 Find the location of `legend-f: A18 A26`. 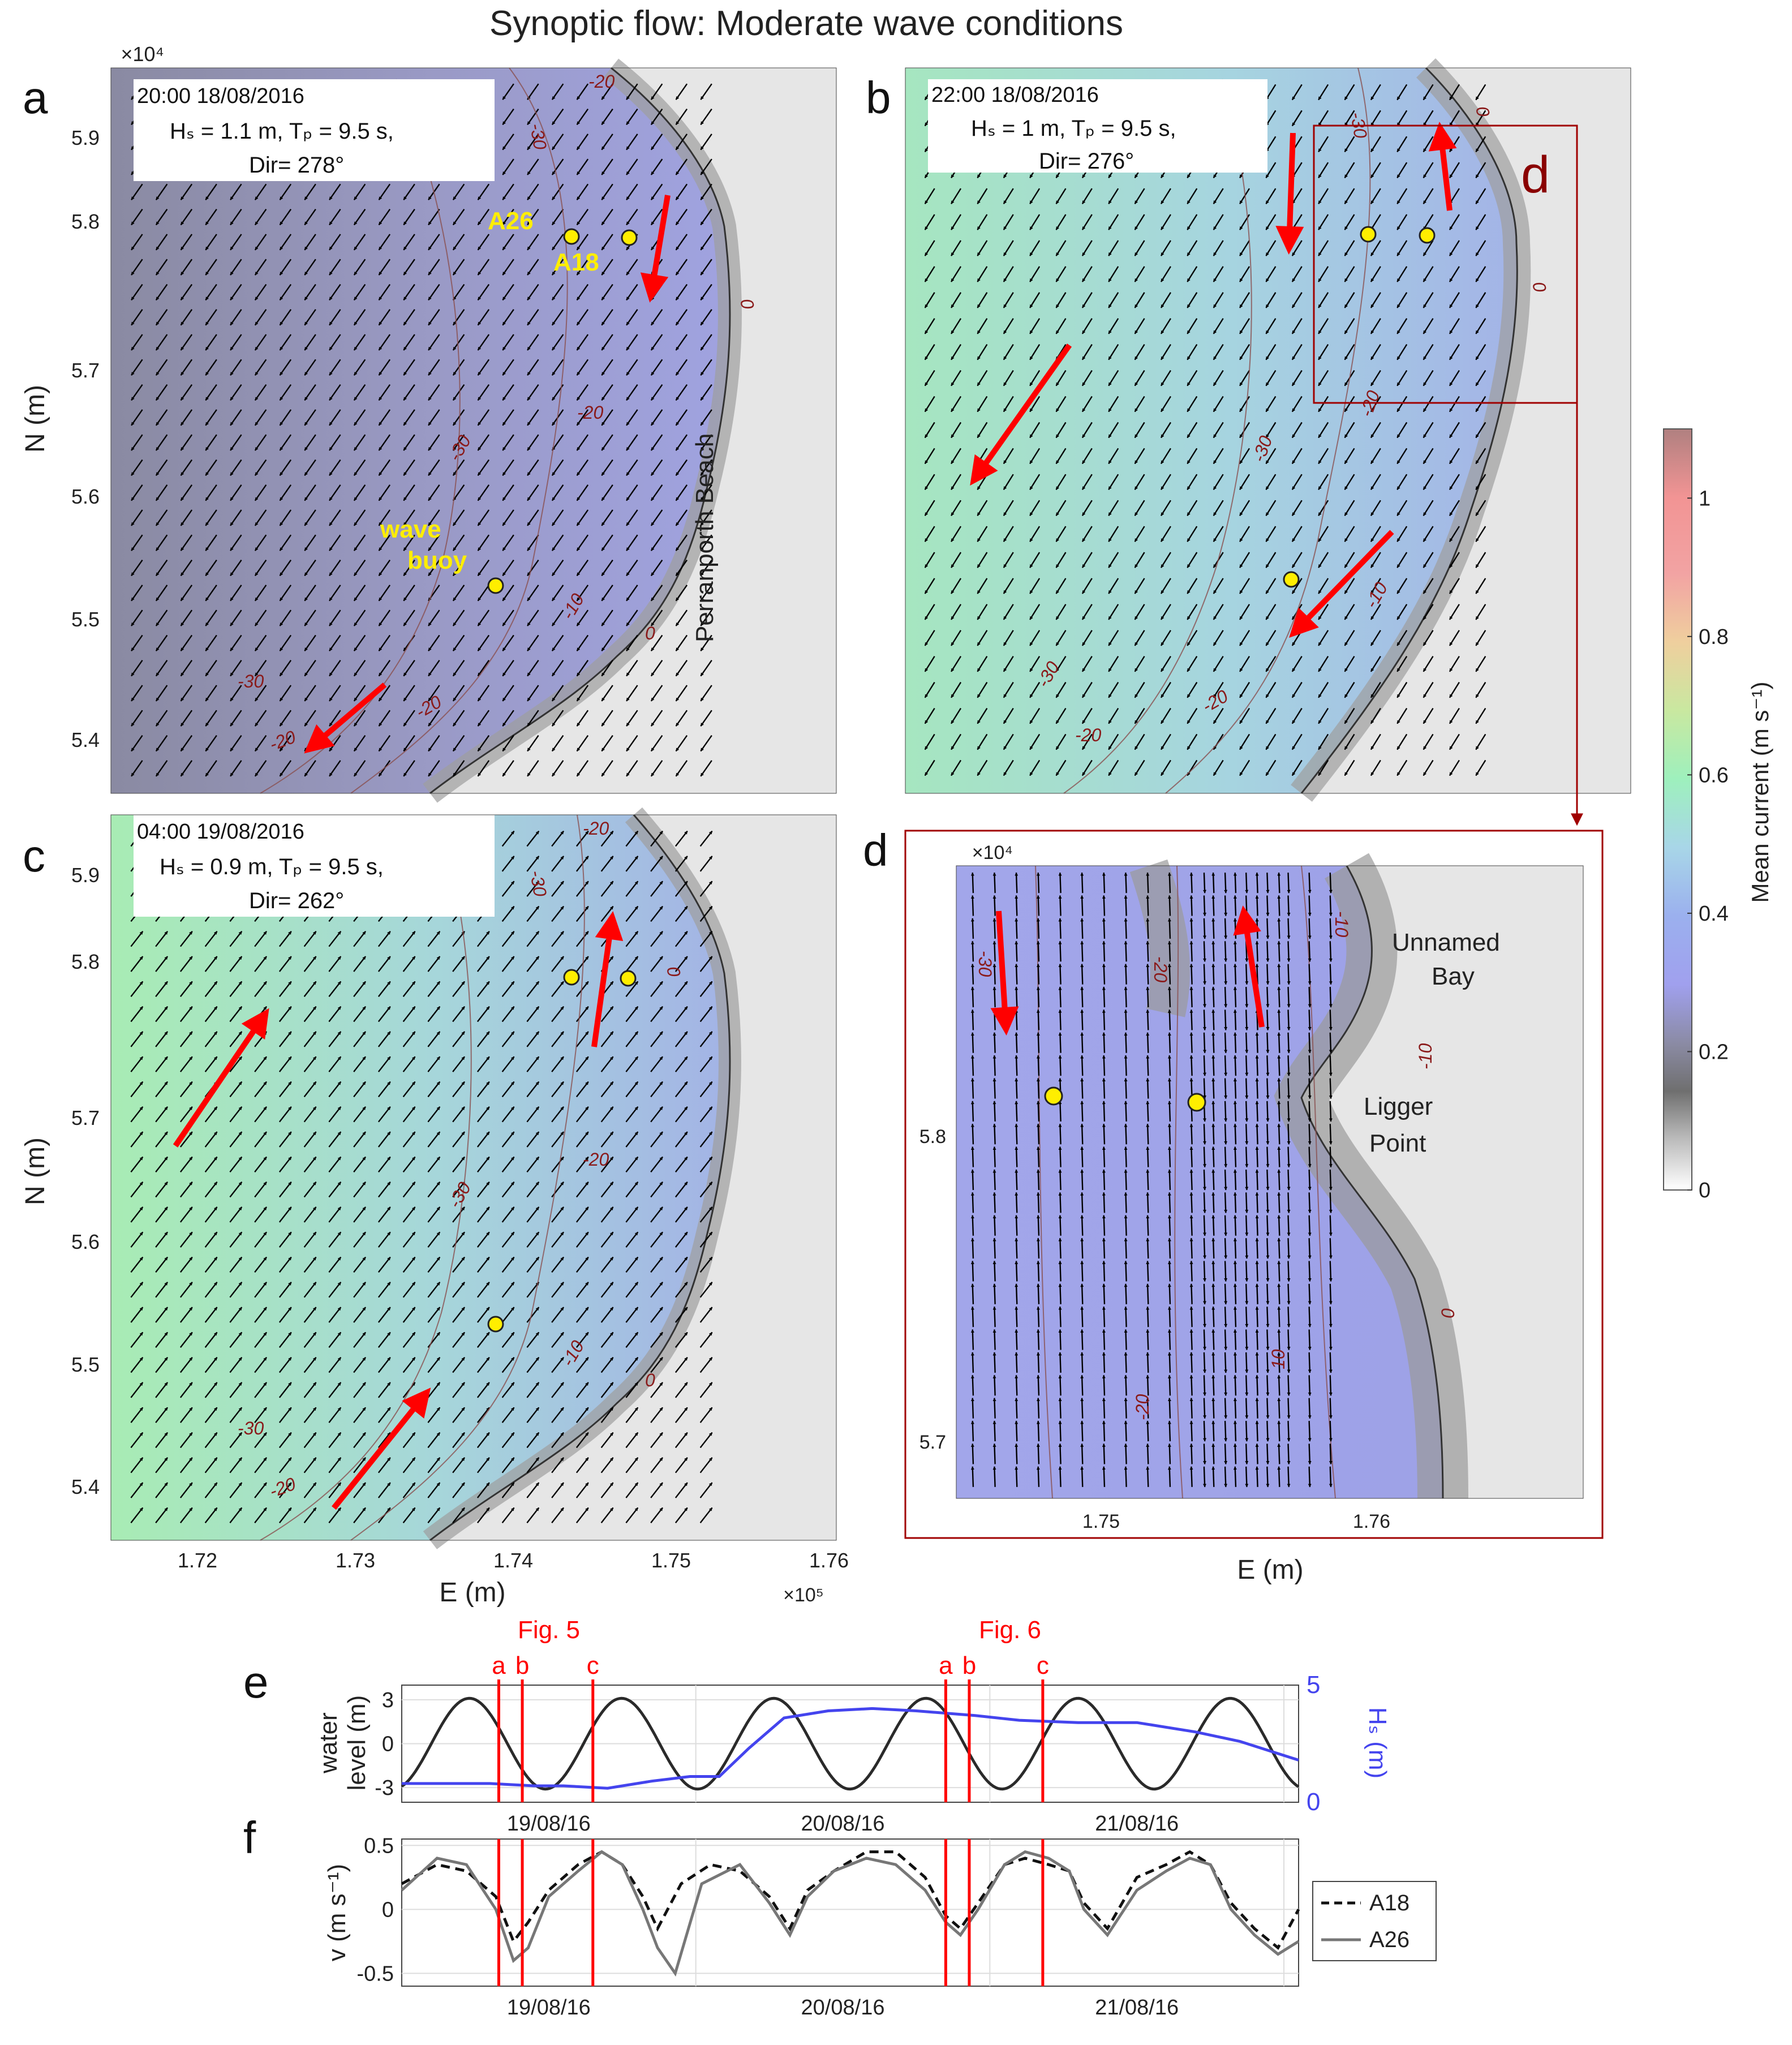

legend-f: A18 A26 is located at coordinates (1374, 1921).